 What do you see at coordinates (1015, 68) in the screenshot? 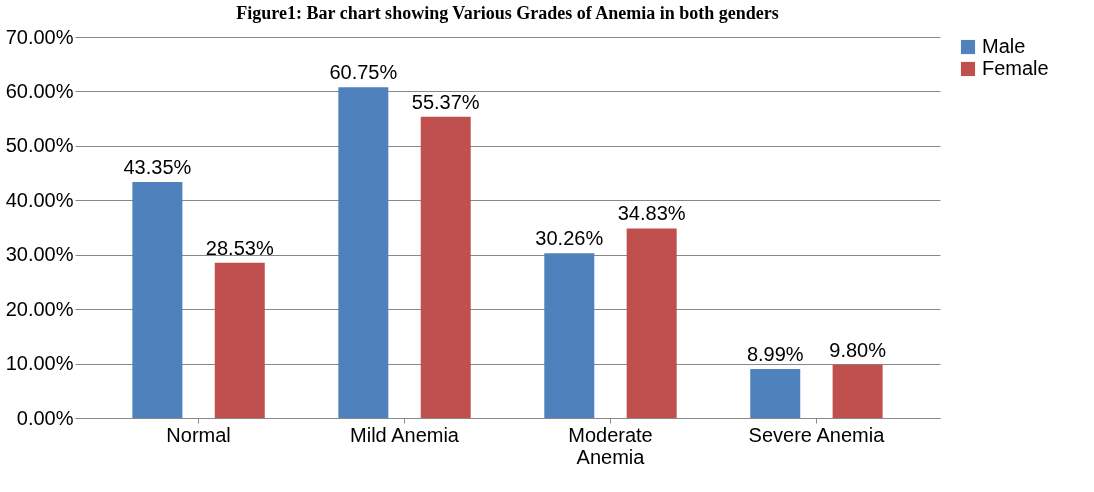
I see `legend-label: Female` at bounding box center [1015, 68].